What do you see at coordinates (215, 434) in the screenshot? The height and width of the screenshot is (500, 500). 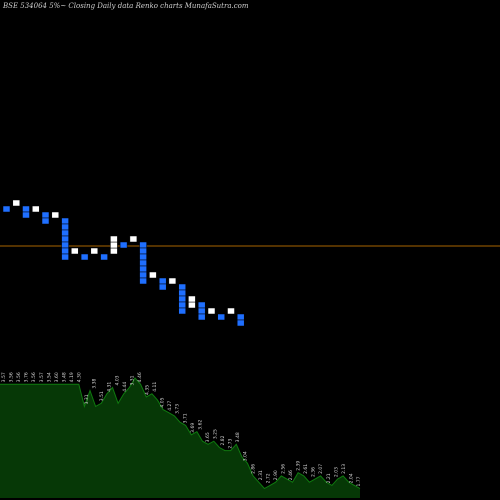 I see `volume-label: 3.25` at bounding box center [215, 434].